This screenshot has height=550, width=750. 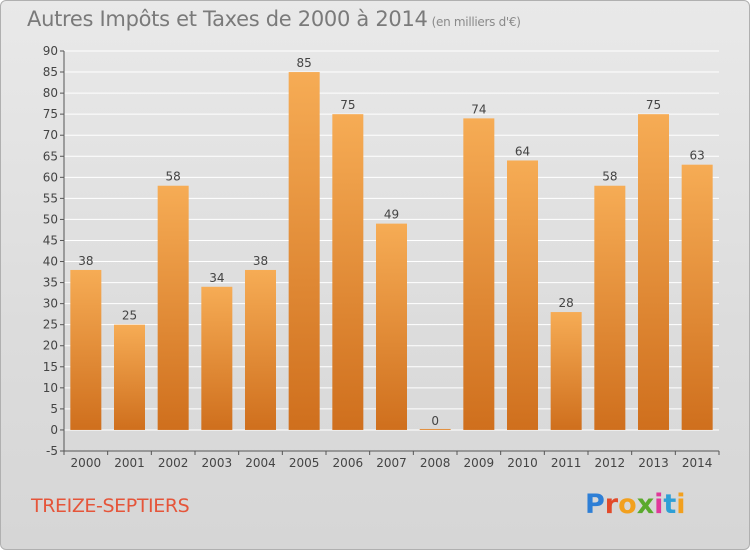 I want to click on x-tick-label: 2006, so click(x=348, y=463).